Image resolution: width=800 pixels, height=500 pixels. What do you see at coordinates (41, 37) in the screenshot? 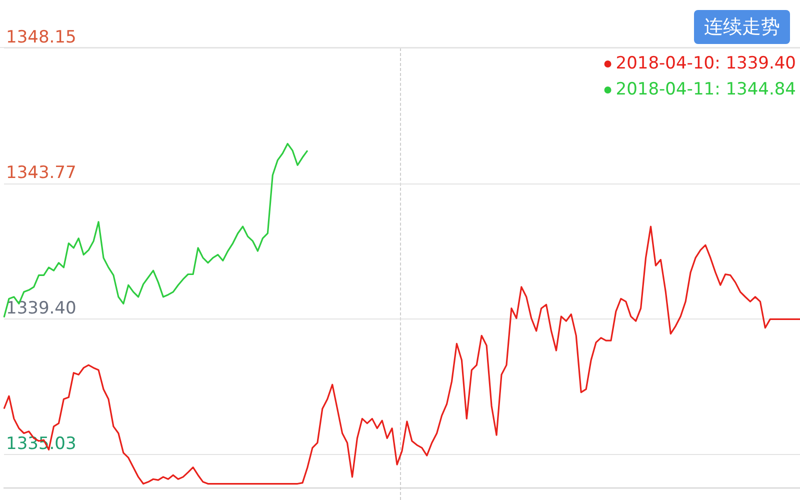
I see `y-tick-label: 1348.15` at bounding box center [41, 37].